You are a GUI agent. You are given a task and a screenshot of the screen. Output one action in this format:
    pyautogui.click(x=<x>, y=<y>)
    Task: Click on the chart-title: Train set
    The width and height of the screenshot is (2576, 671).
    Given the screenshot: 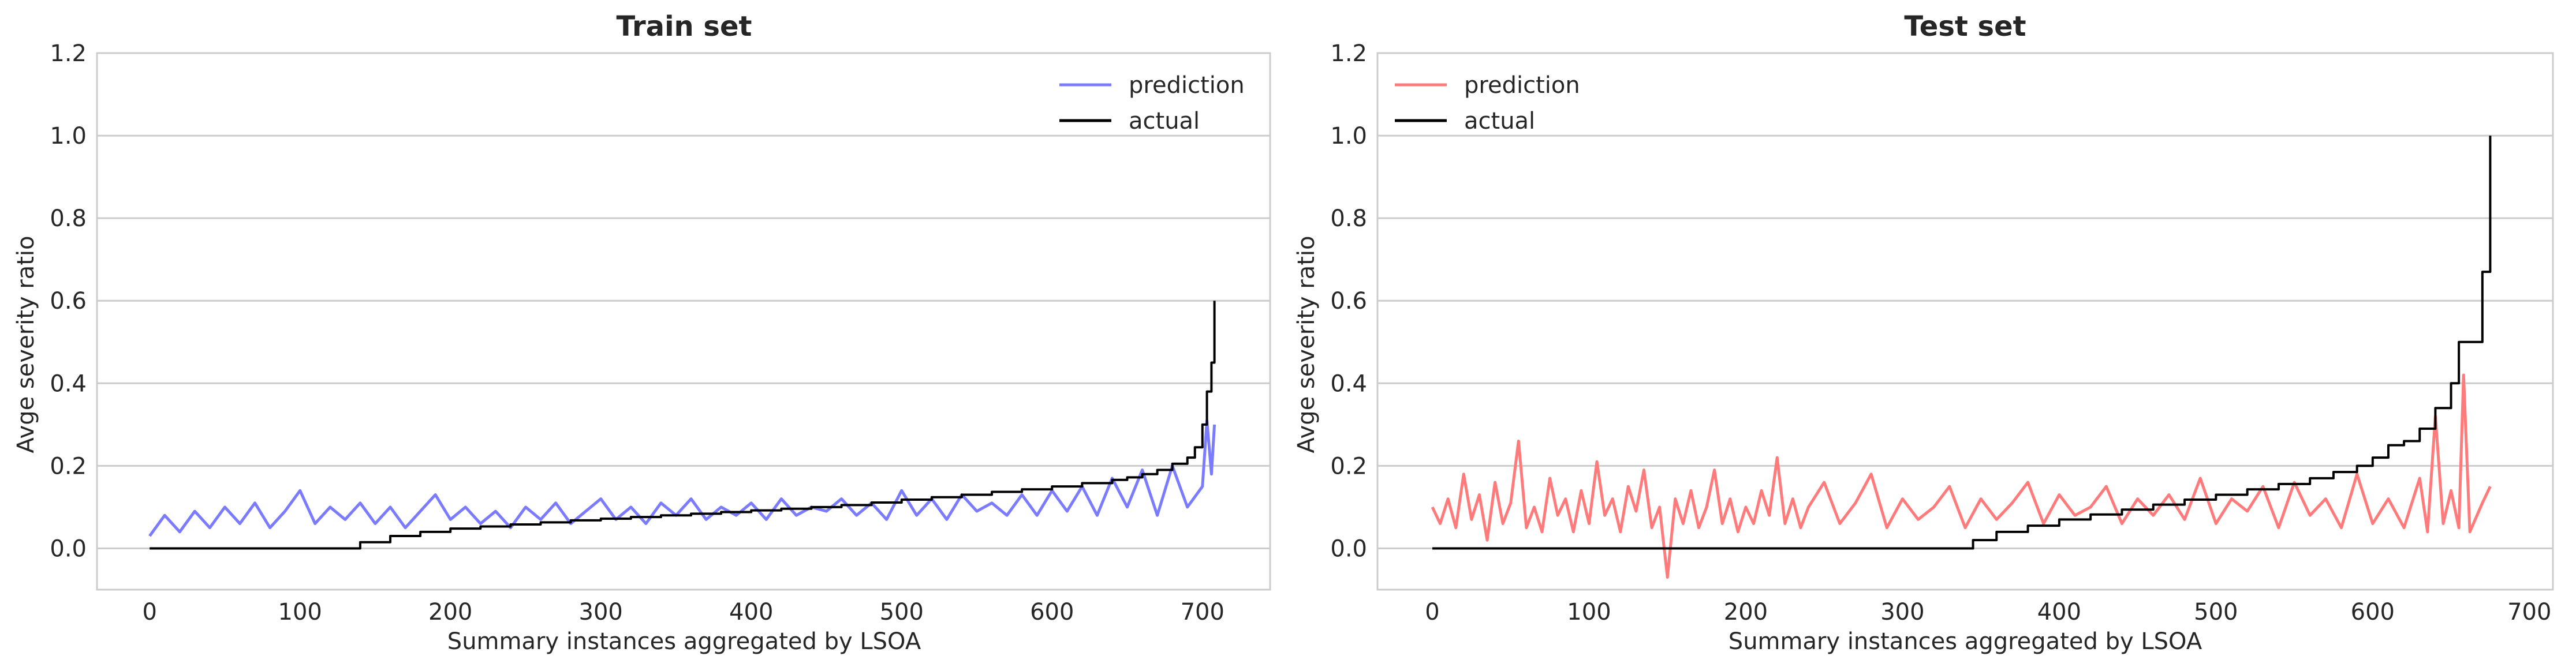 What is the action you would take?
    pyautogui.click(x=684, y=27)
    